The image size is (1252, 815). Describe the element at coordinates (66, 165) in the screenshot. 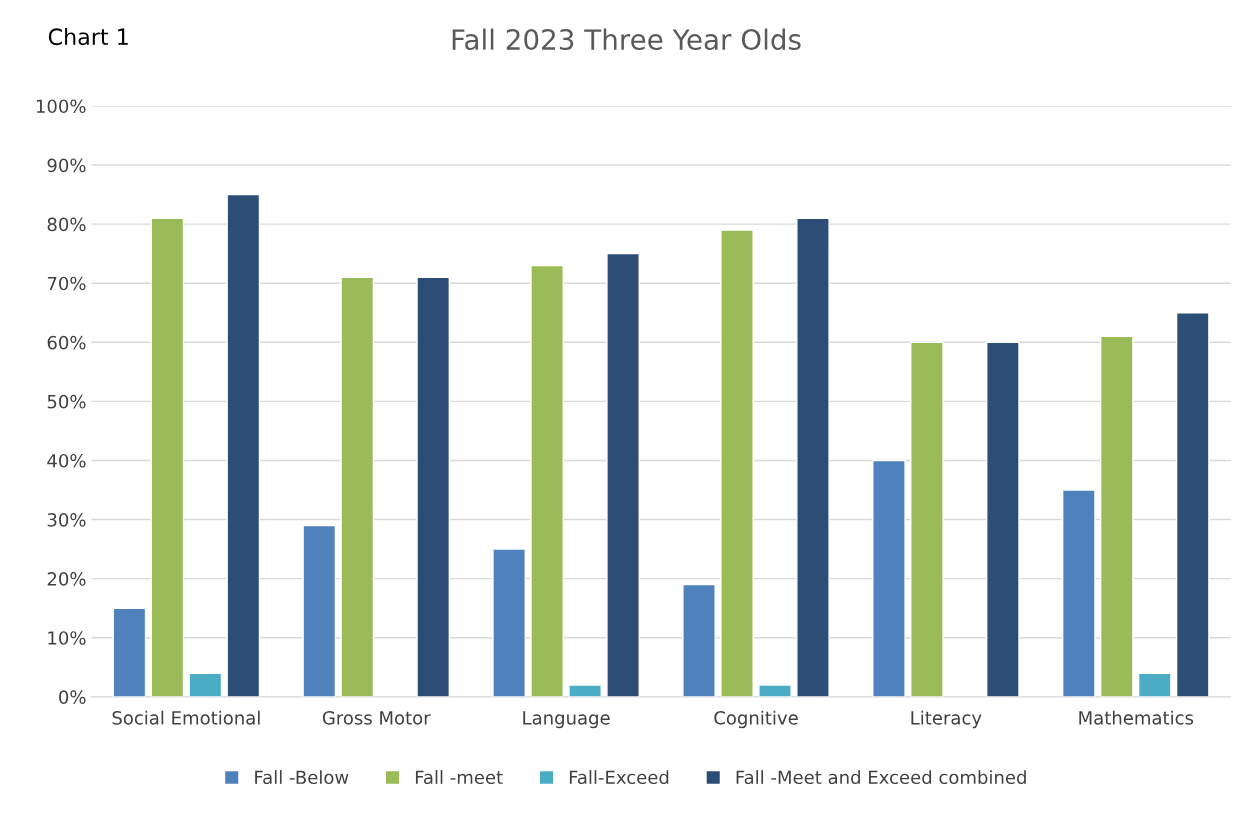

I see `y-tick-label: 90%` at that location.